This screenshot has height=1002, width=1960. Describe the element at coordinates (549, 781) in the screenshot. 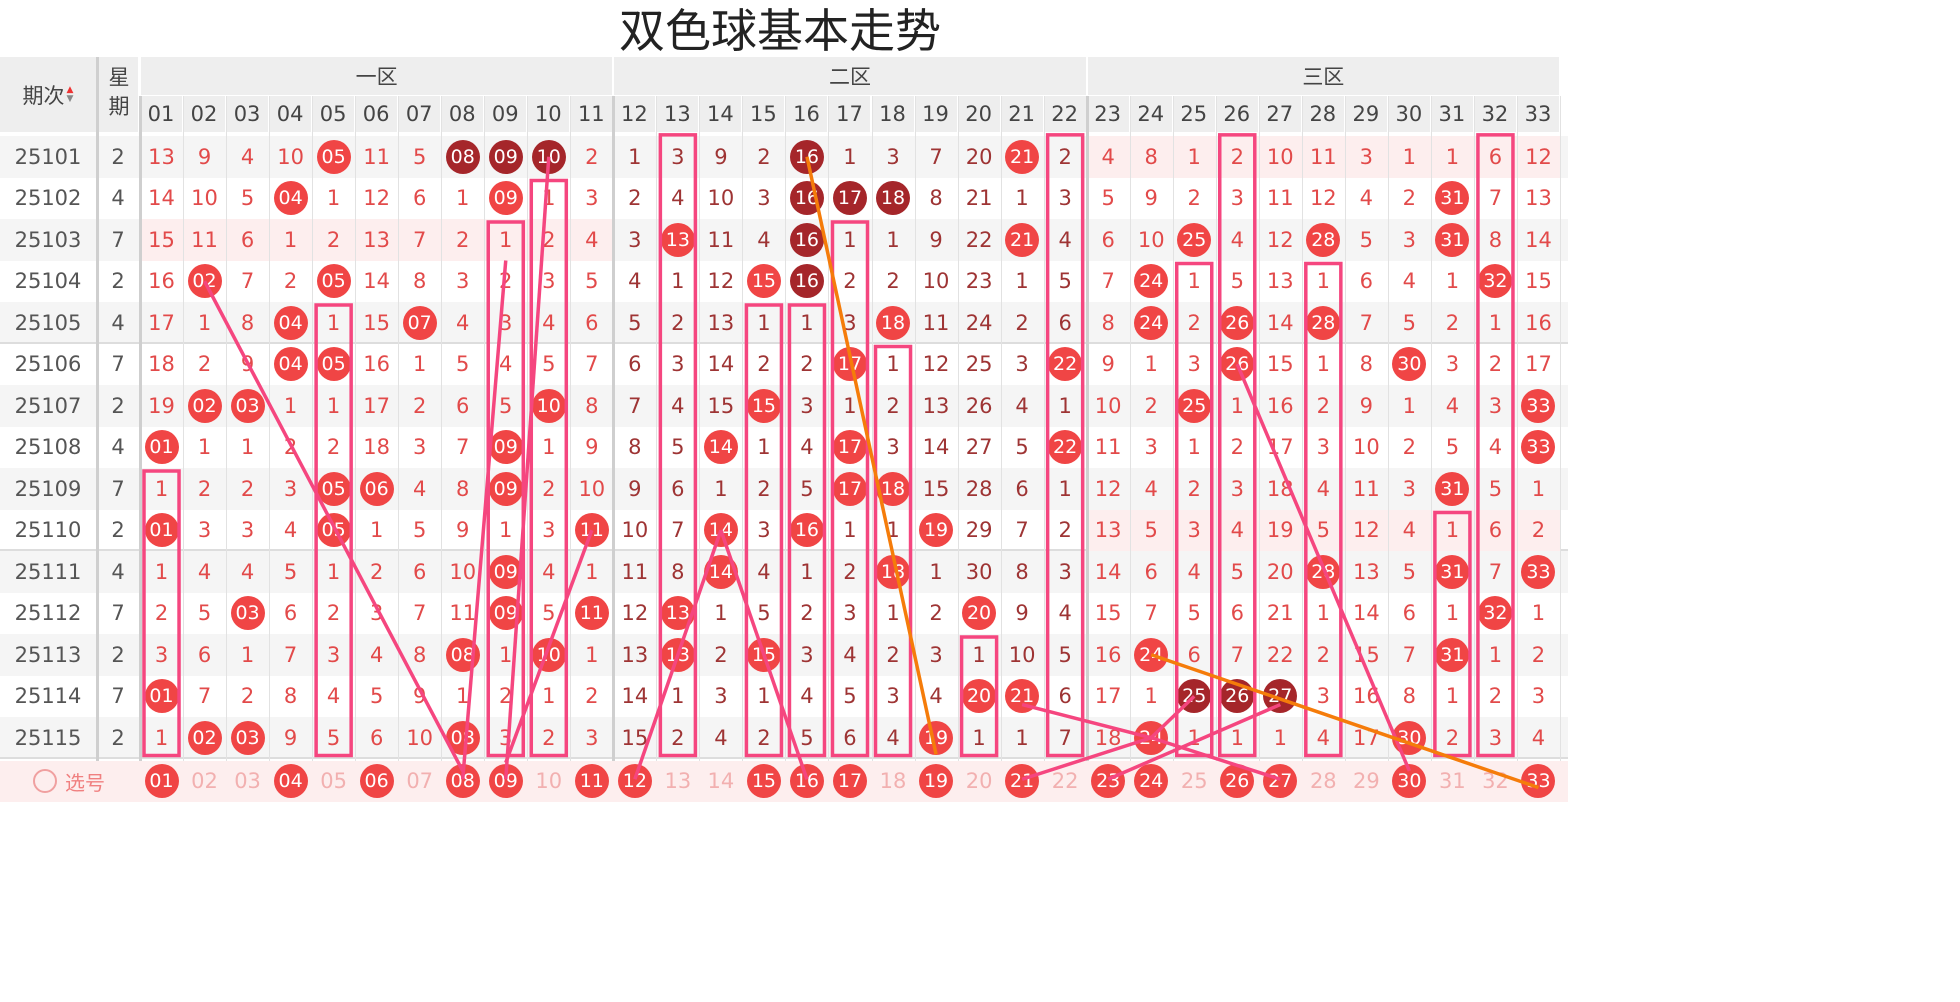

I see `pick-number-button: 10` at that location.